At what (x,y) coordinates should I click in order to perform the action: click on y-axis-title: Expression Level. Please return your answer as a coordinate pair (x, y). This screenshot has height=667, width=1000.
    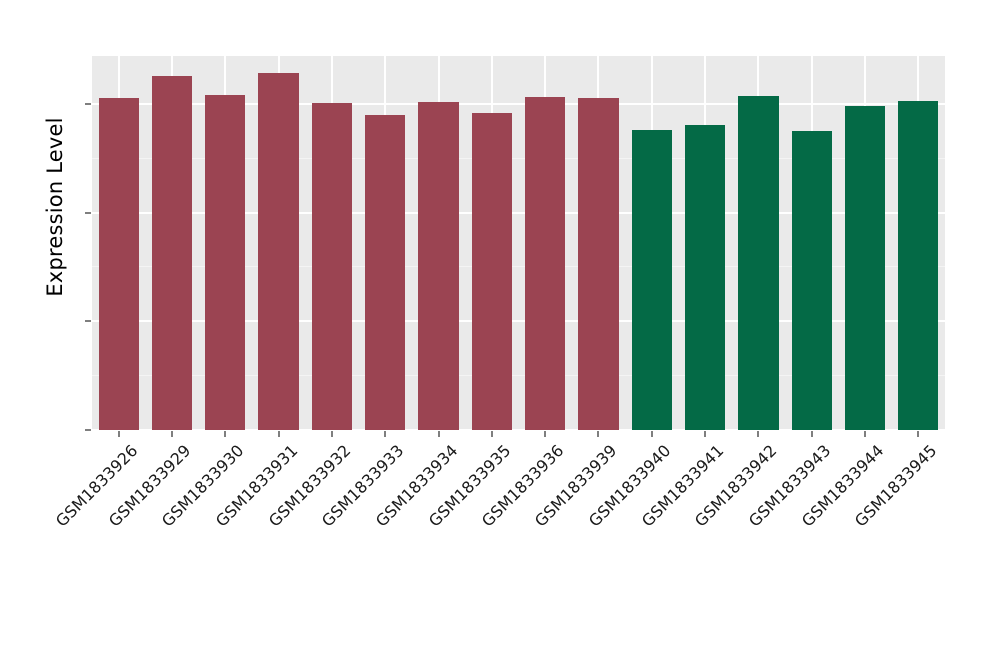
    Looking at the image, I should click on (55, 207).